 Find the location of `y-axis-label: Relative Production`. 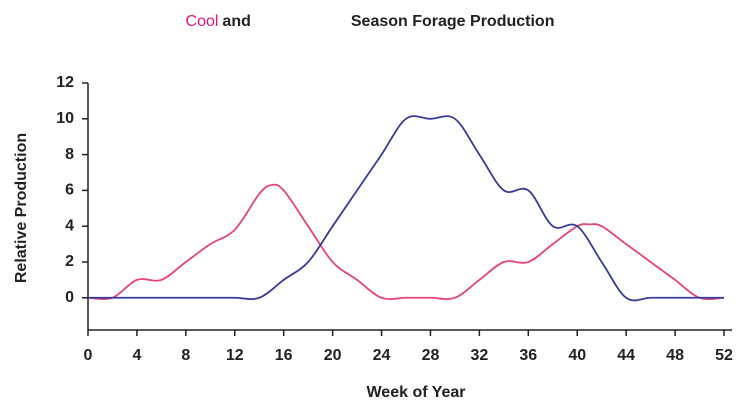

y-axis-label: Relative Production is located at coordinates (21, 208).